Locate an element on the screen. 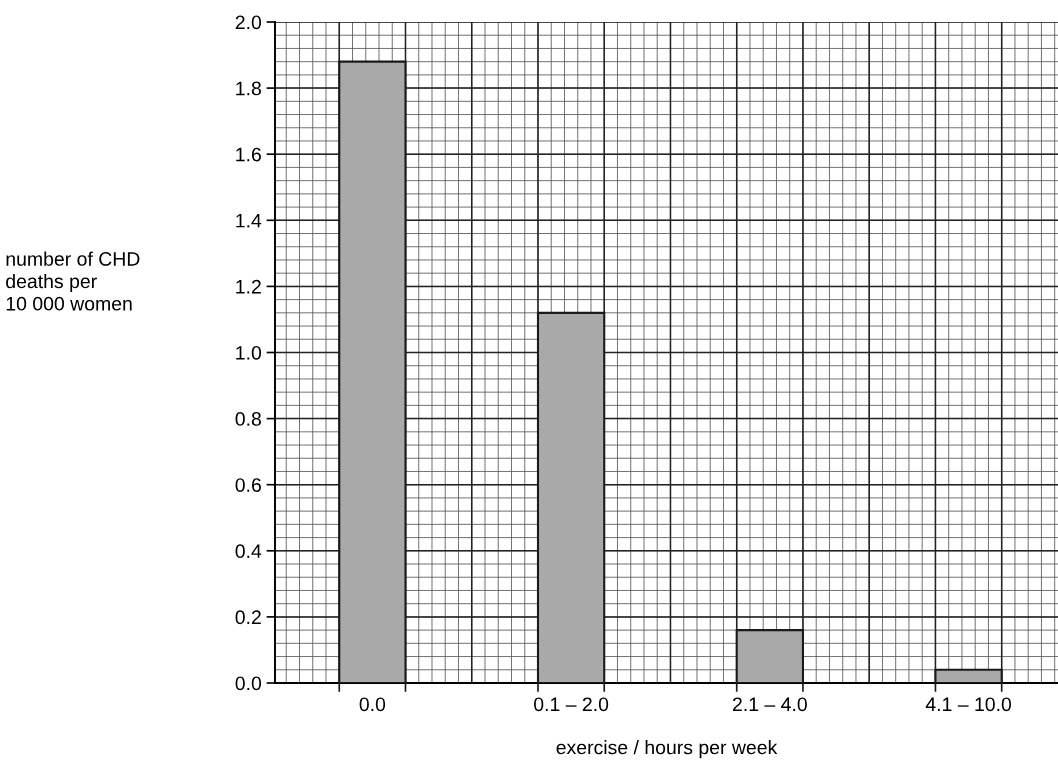  y-tick-label: 0.4 is located at coordinates (248, 551).